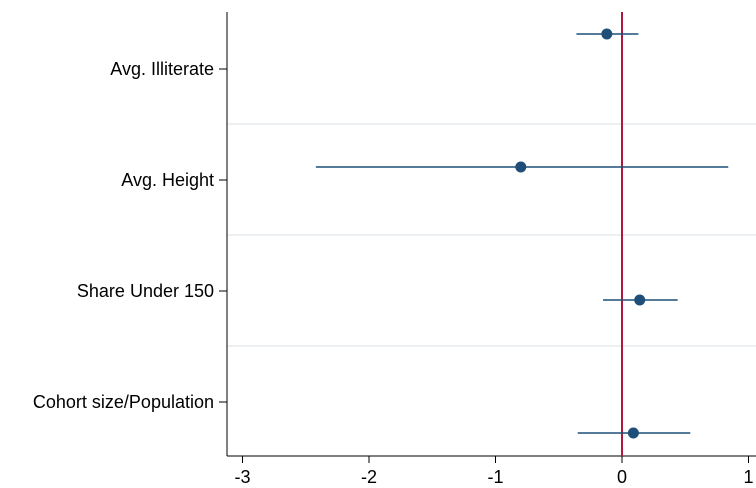 This screenshot has width=756, height=488. I want to click on y-tick-label: Cohort size/Population, so click(123, 402).